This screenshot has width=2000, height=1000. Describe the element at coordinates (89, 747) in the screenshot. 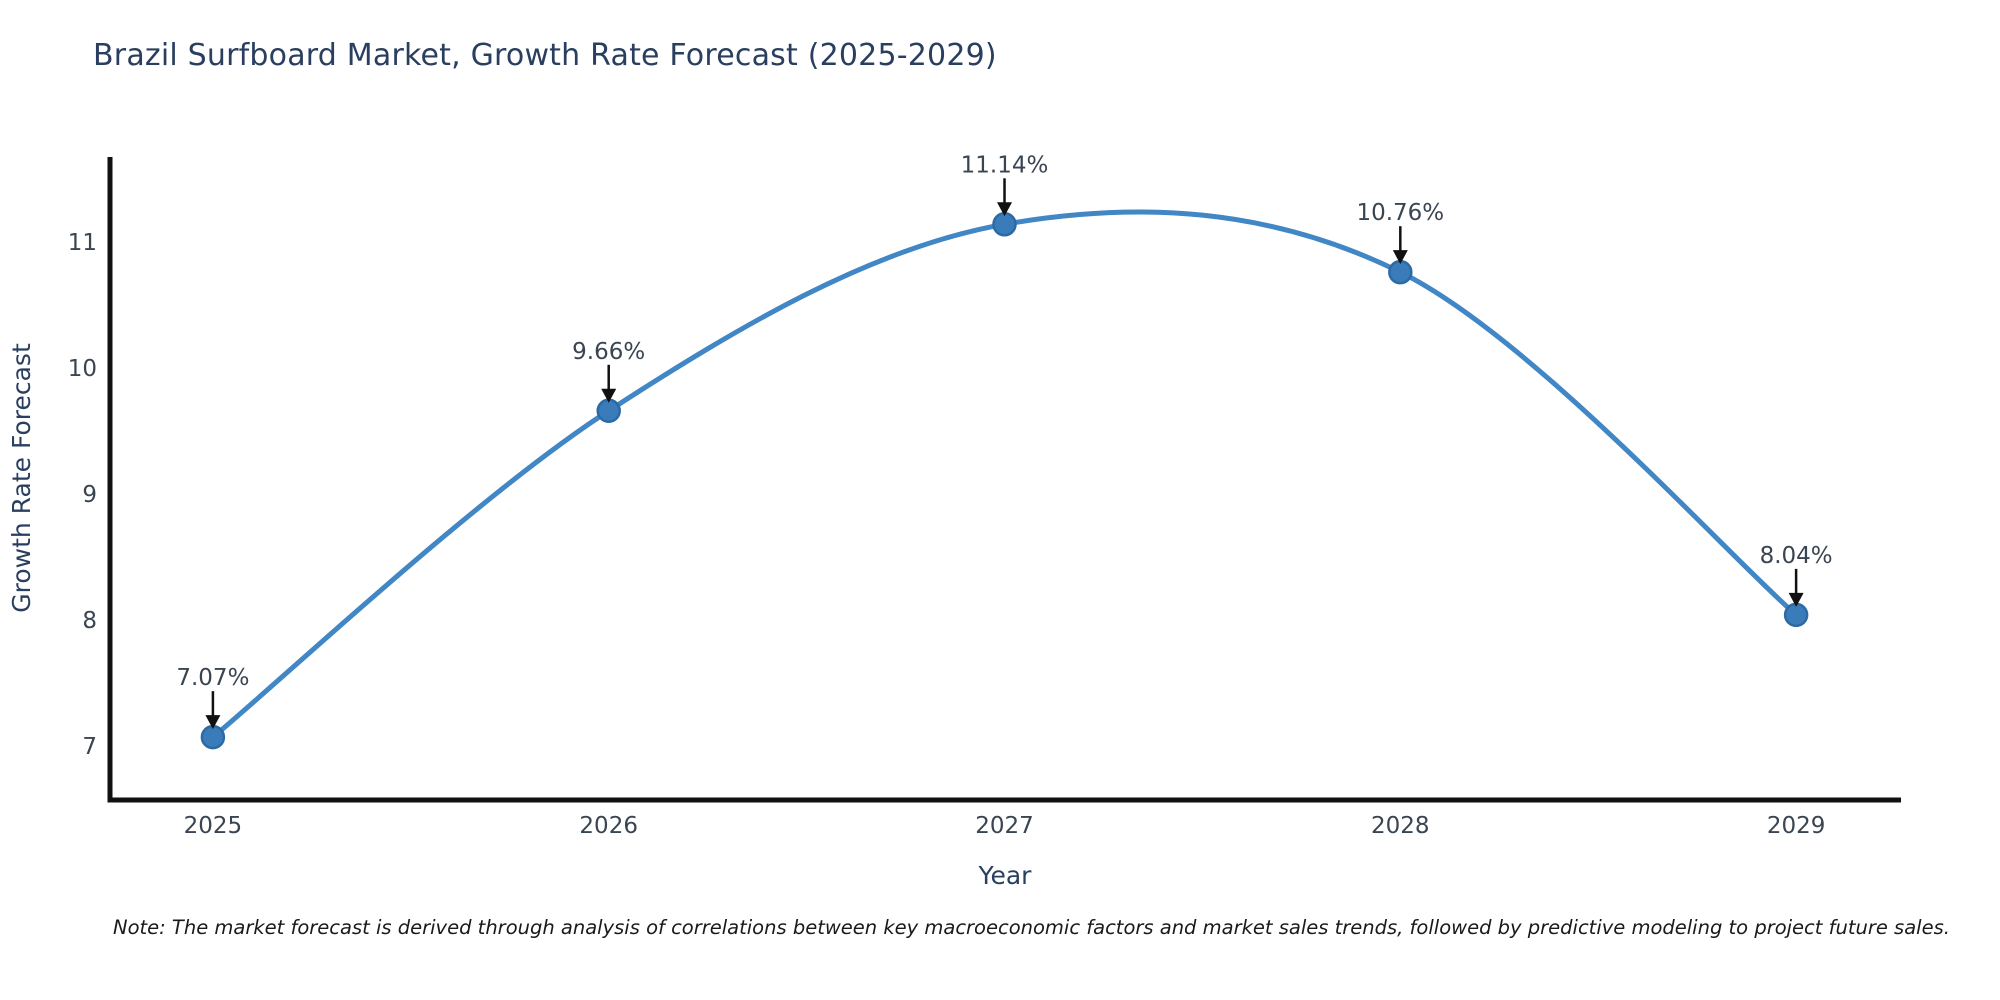

I see `y-tick-label: 7` at that location.